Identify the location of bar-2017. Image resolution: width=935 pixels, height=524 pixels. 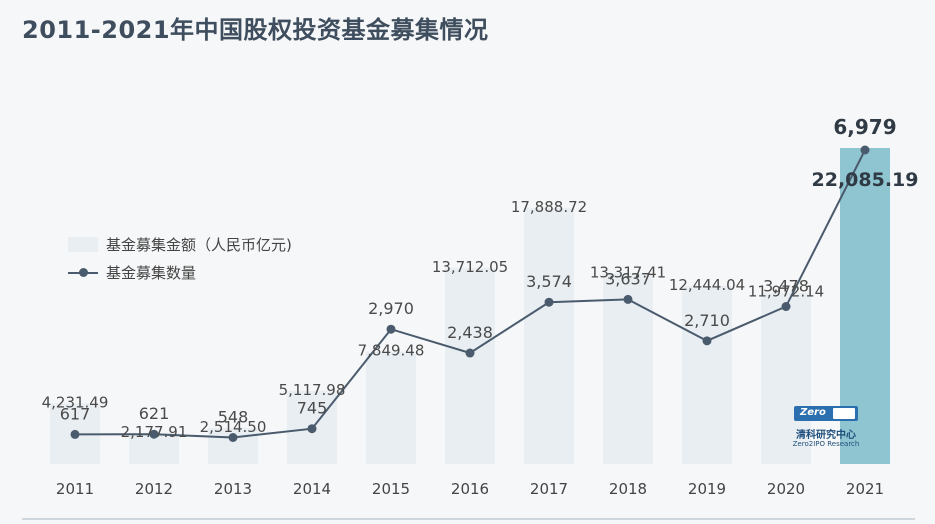
(549, 336).